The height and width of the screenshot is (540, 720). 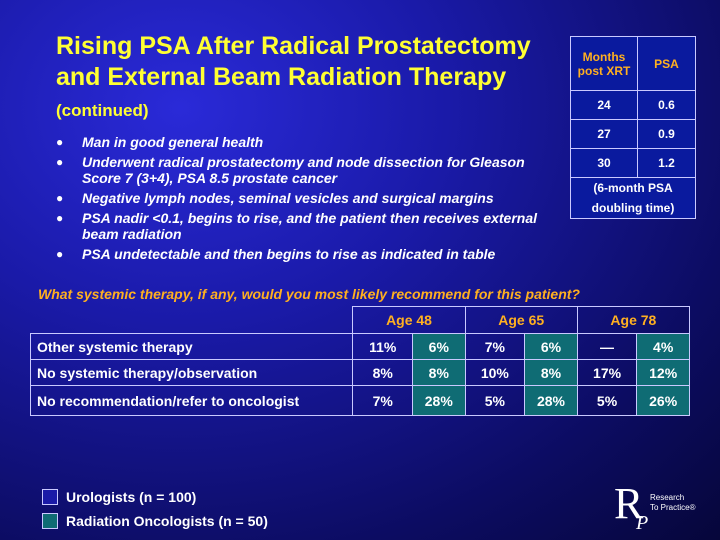 What do you see at coordinates (191, 400) in the screenshot?
I see `row-label: No recommendation/refer to oncologist` at bounding box center [191, 400].